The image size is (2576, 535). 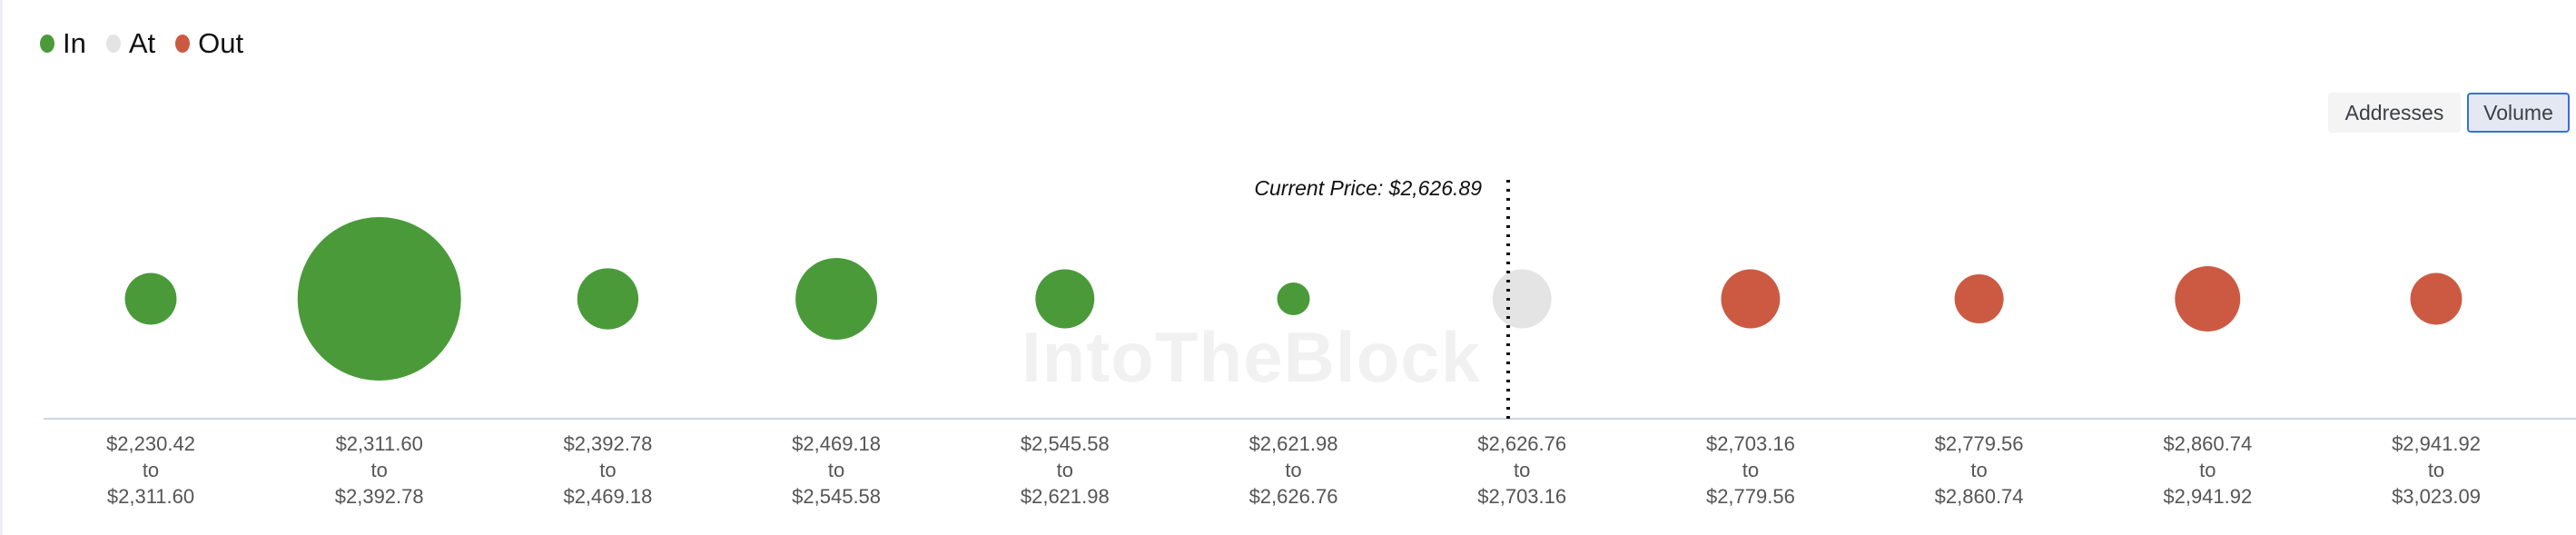 I want to click on tick-to: $2,392.78, so click(x=379, y=497).